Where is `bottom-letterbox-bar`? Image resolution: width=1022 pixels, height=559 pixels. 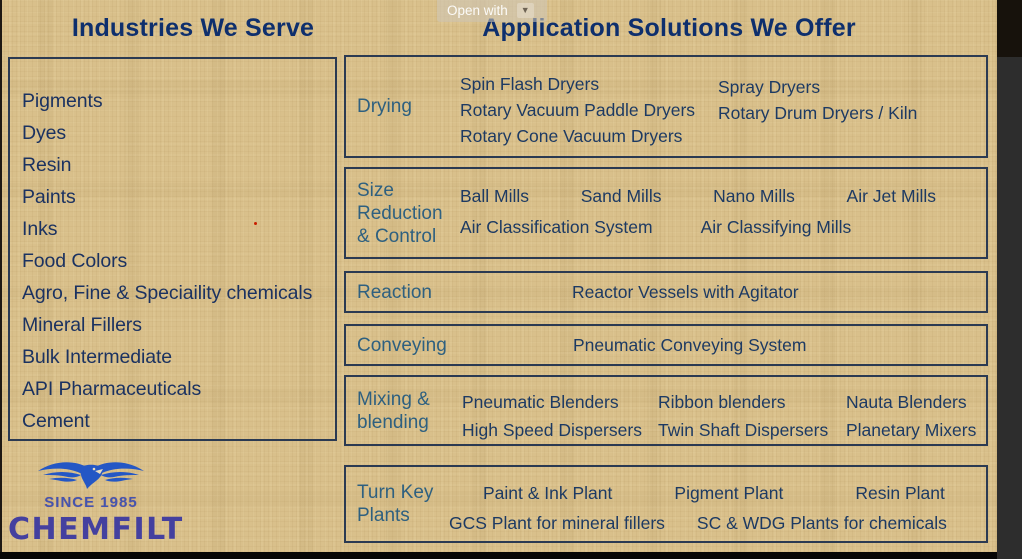
bottom-letterbox-bar is located at coordinates (498, 555).